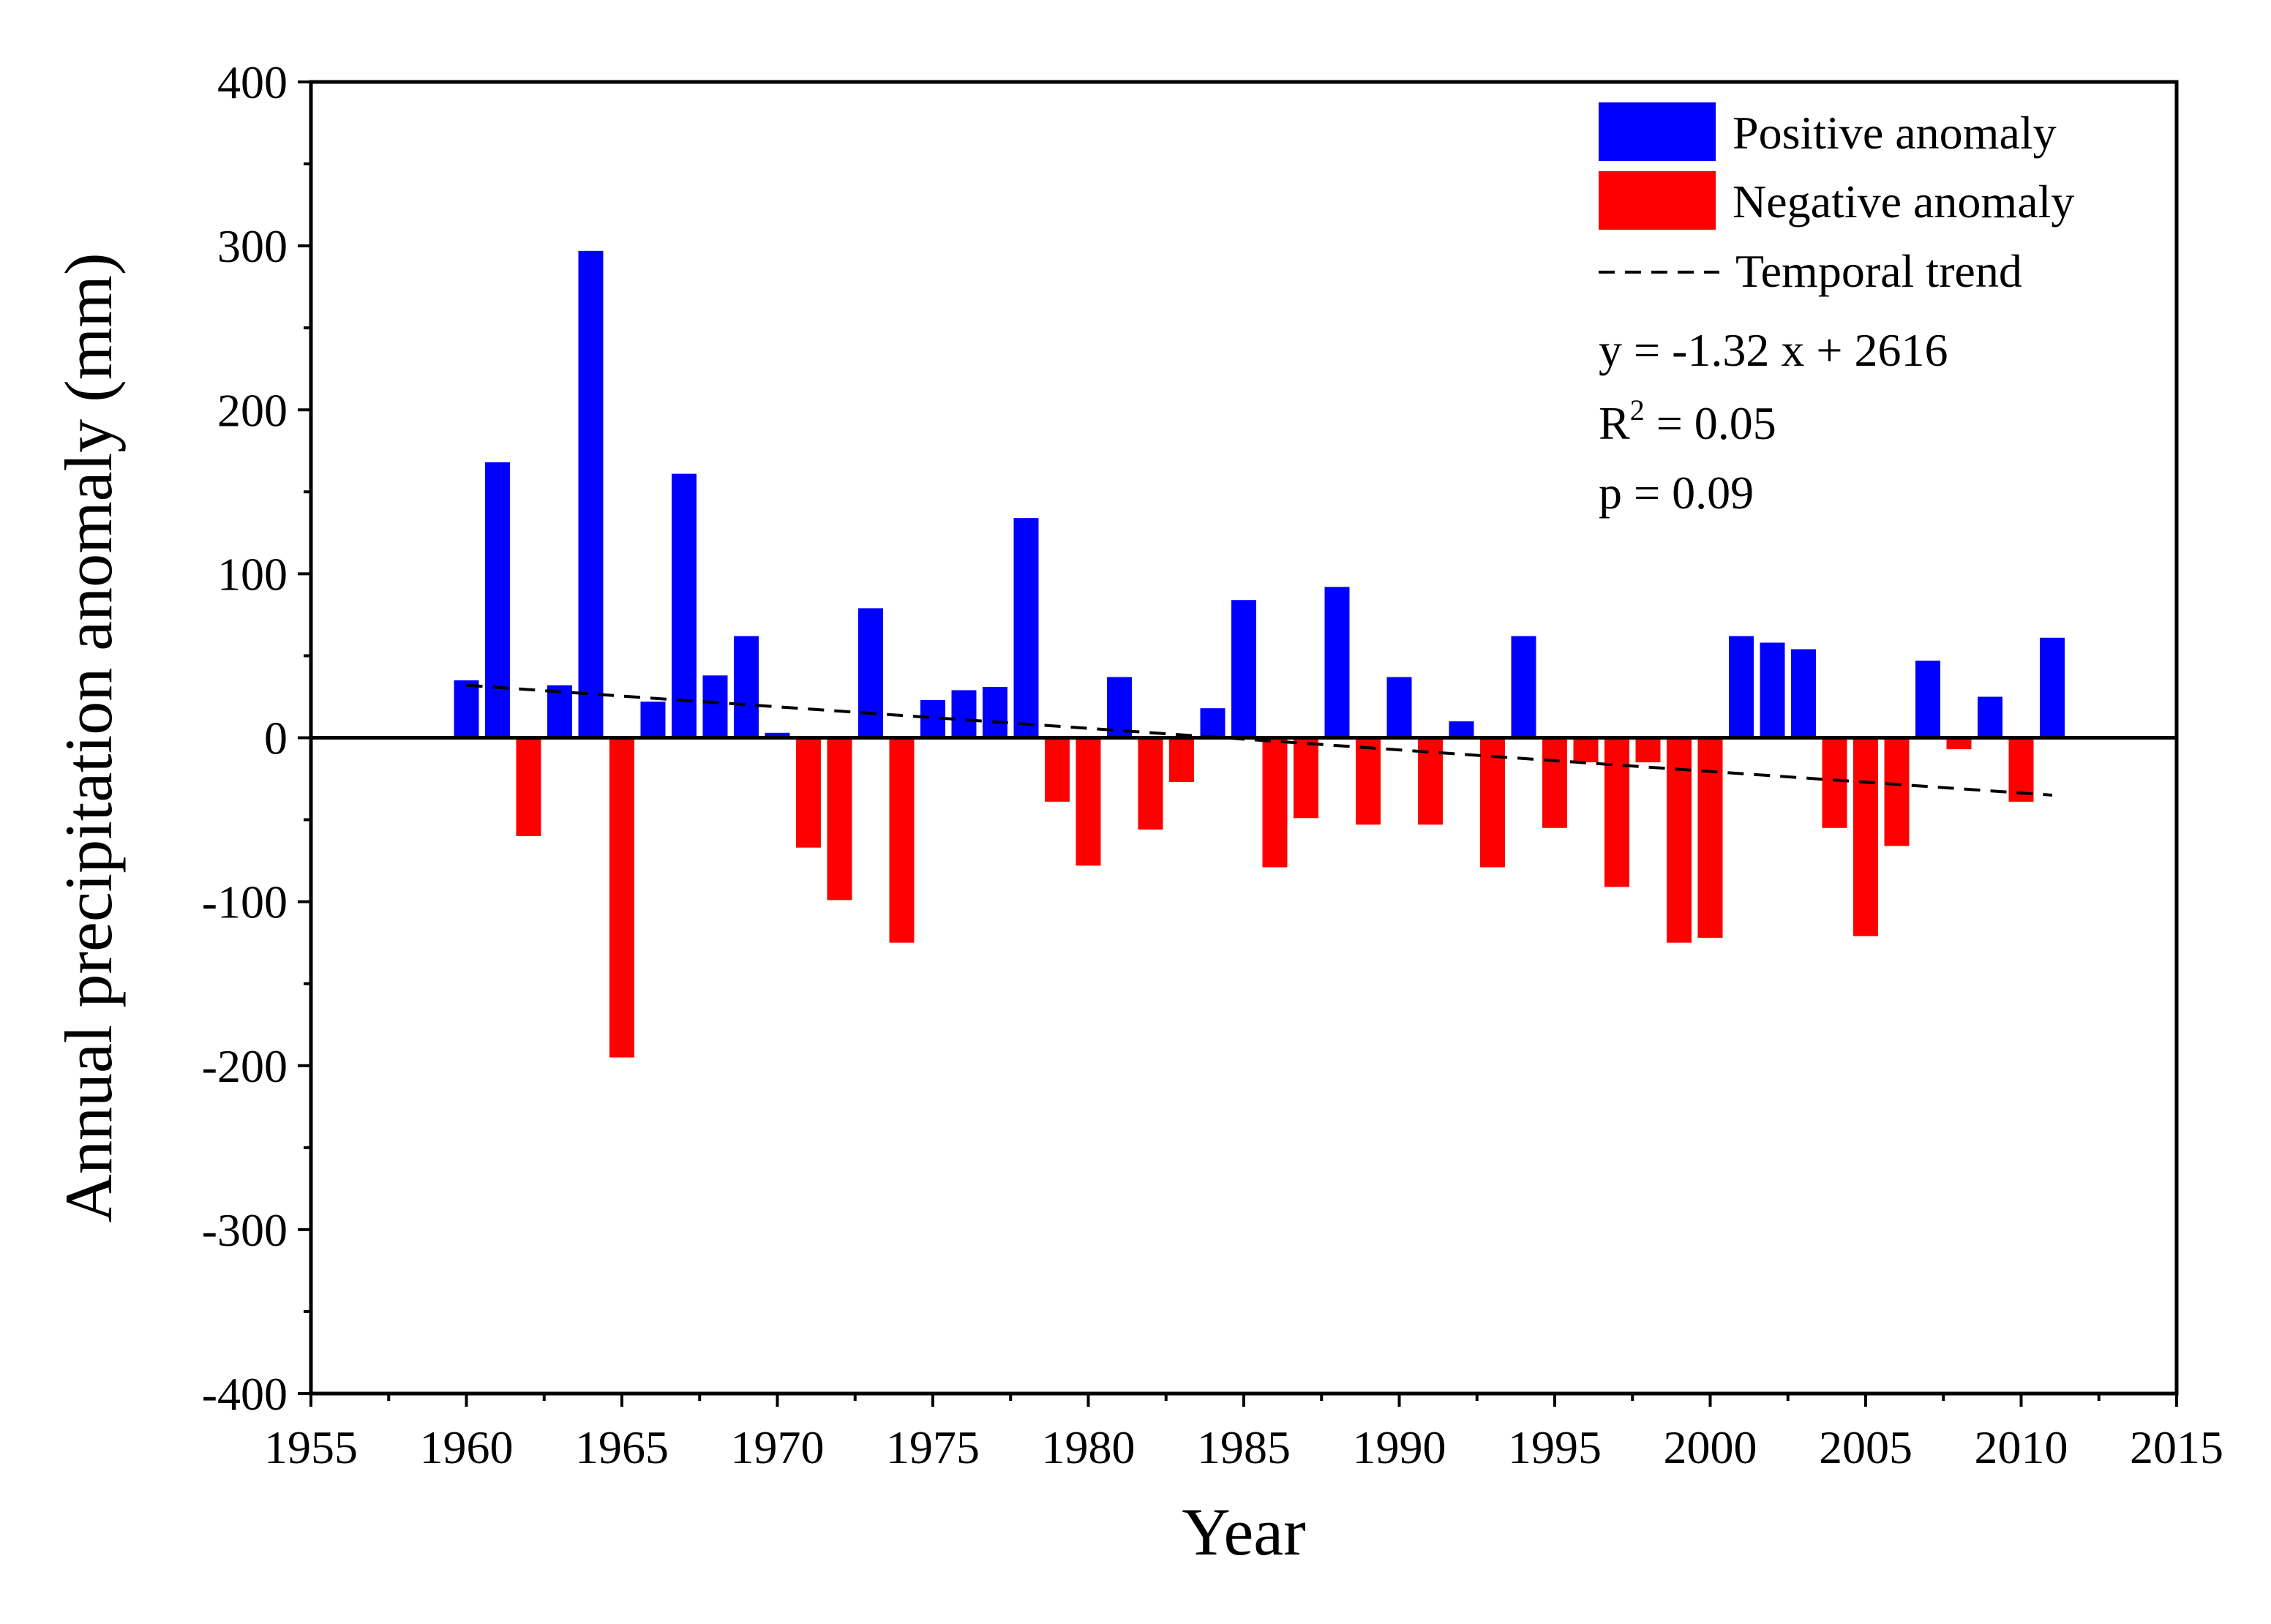  I want to click on bar-1999, so click(1679, 840).